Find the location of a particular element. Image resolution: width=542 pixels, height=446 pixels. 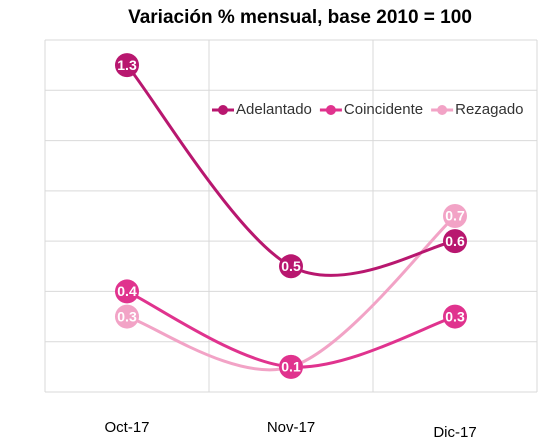

data-label: 0.5 is located at coordinates (291, 266).